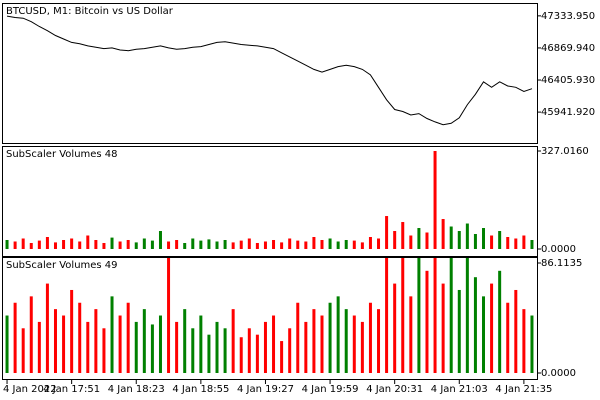 This screenshot has height=400, width=600. What do you see at coordinates (568, 80) in the screenshot?
I see `y-tick-label: 46405.930` at bounding box center [568, 80].